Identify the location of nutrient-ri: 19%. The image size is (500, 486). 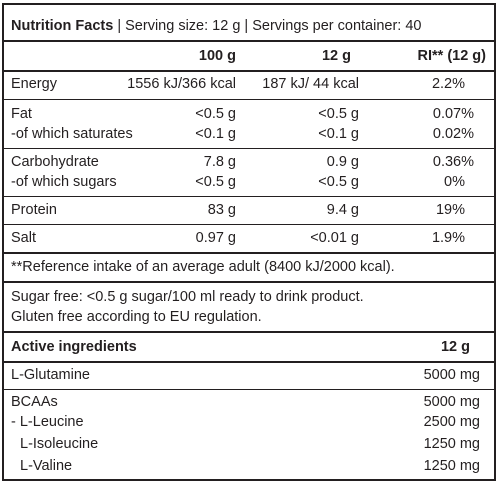
(450, 210).